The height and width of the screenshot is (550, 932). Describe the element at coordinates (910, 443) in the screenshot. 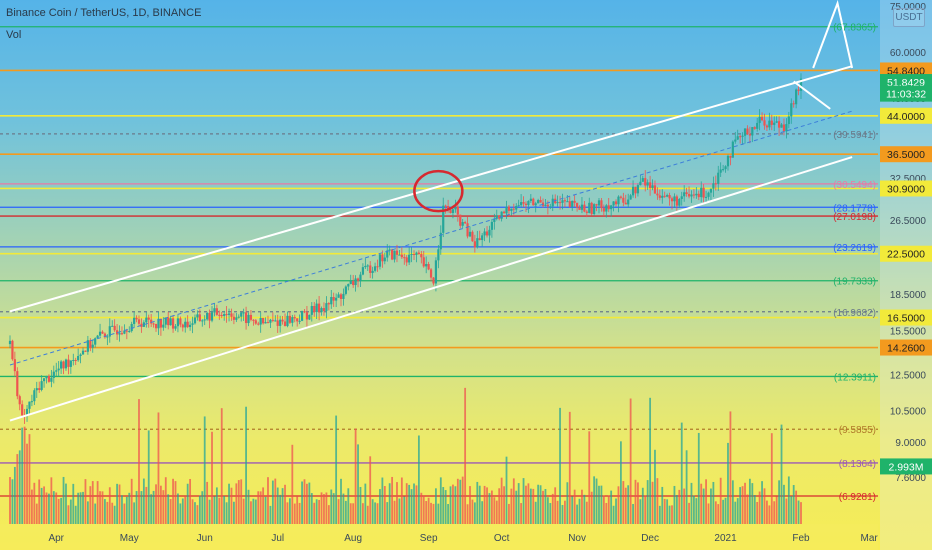

I see `price-axis-tick: 9.0000` at that location.